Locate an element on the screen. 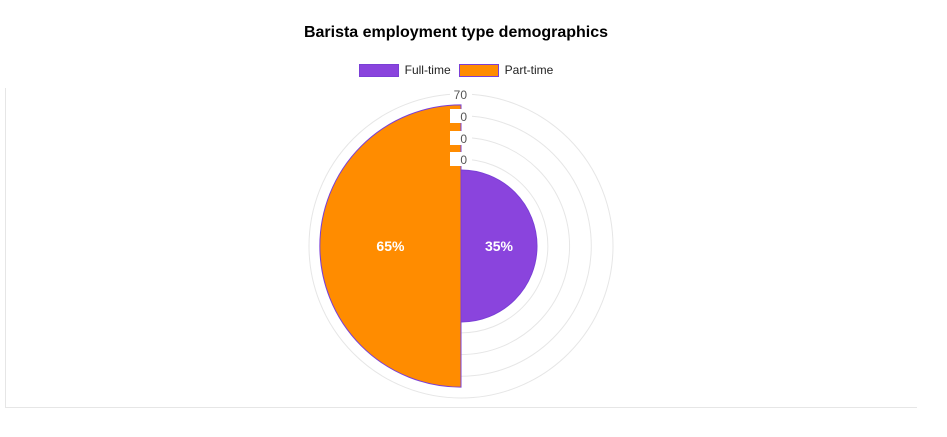  radial-tick-label: 70 is located at coordinates (461, 95).